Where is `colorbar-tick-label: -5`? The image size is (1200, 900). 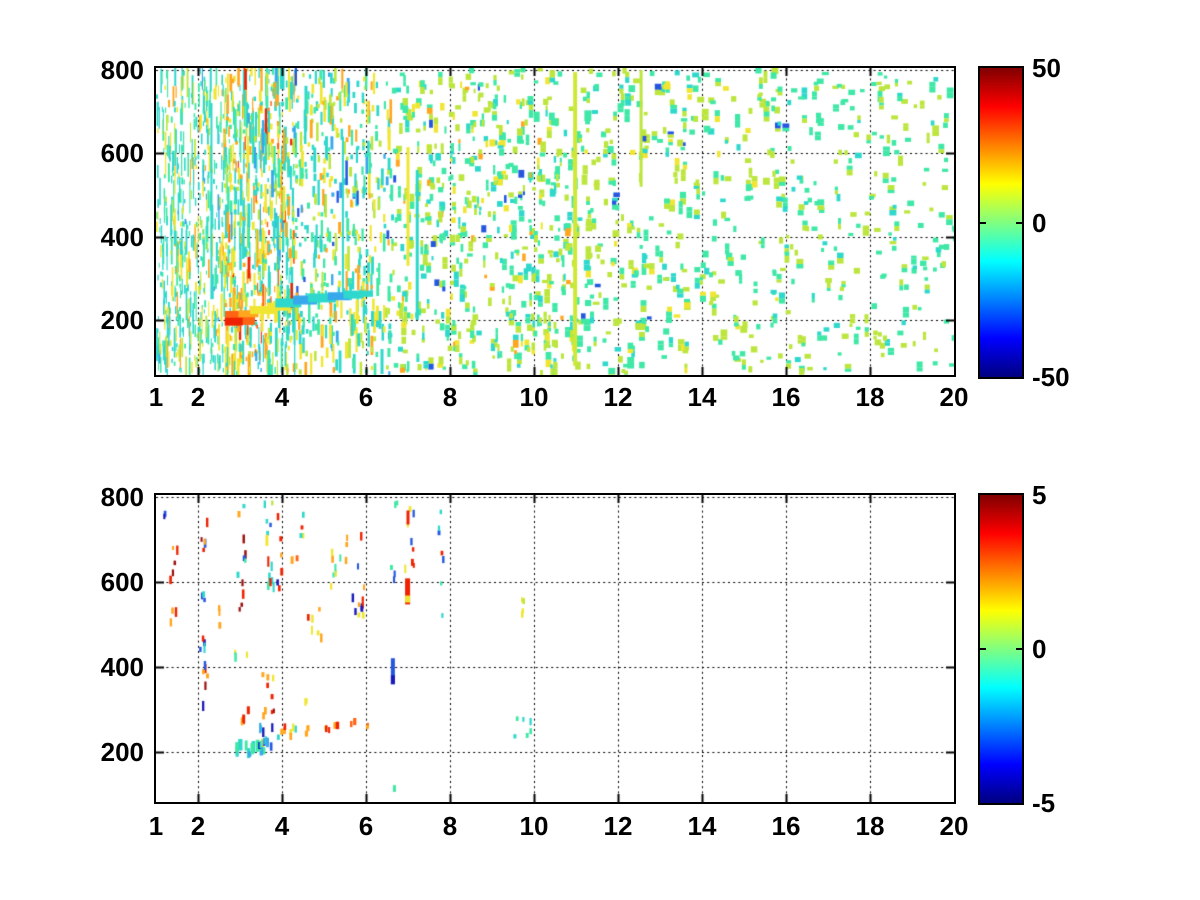 colorbar-tick-label: -5 is located at coordinates (1044, 803).